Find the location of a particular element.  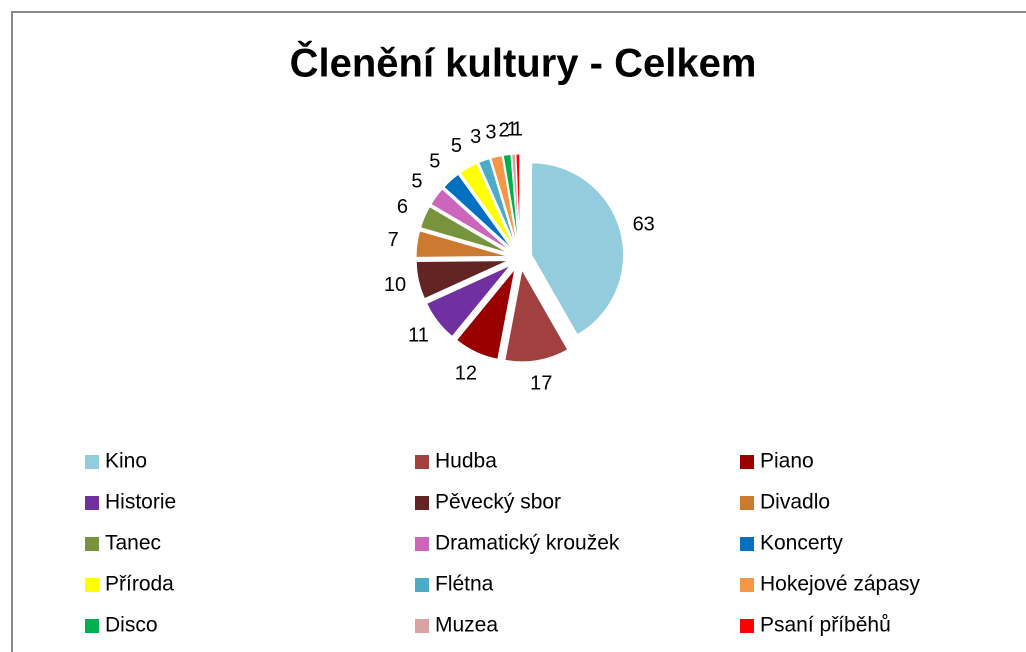

legend-label: Příroda is located at coordinates (139, 584).